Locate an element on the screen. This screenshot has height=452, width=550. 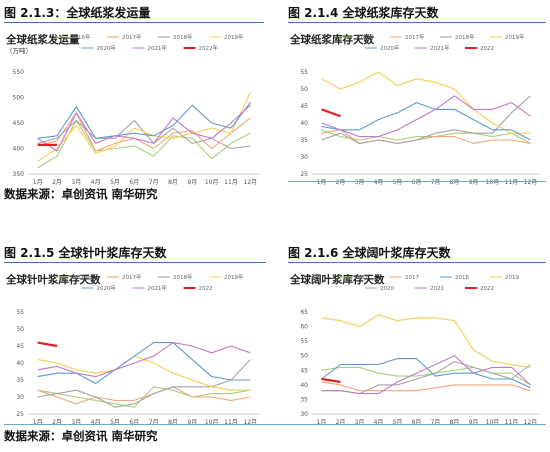
legend-label-2019: 2019 is located at coordinates (512, 278).